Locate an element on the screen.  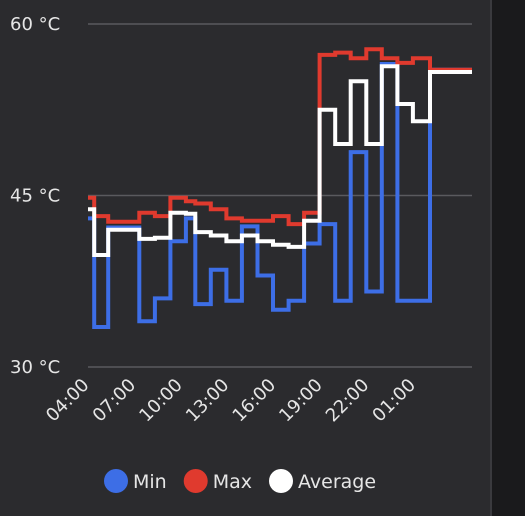
x-tick-label: 04:00 is located at coordinates (68, 401).